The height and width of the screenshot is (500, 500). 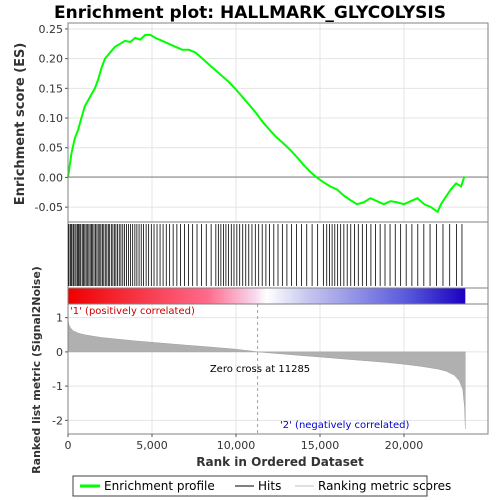 What do you see at coordinates (152, 445) in the screenshot?
I see `x-tick-label: 5,000` at bounding box center [152, 445].